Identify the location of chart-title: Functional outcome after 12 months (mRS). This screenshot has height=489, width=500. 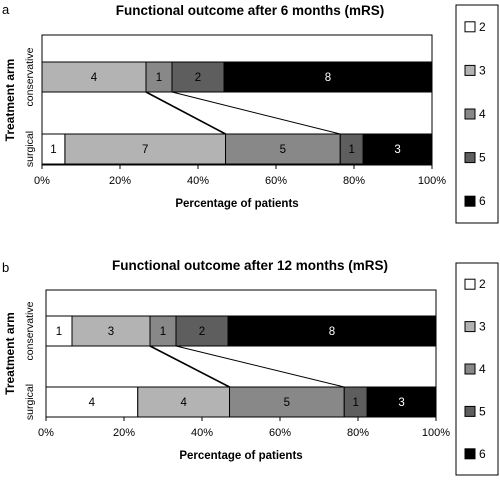
(250, 265).